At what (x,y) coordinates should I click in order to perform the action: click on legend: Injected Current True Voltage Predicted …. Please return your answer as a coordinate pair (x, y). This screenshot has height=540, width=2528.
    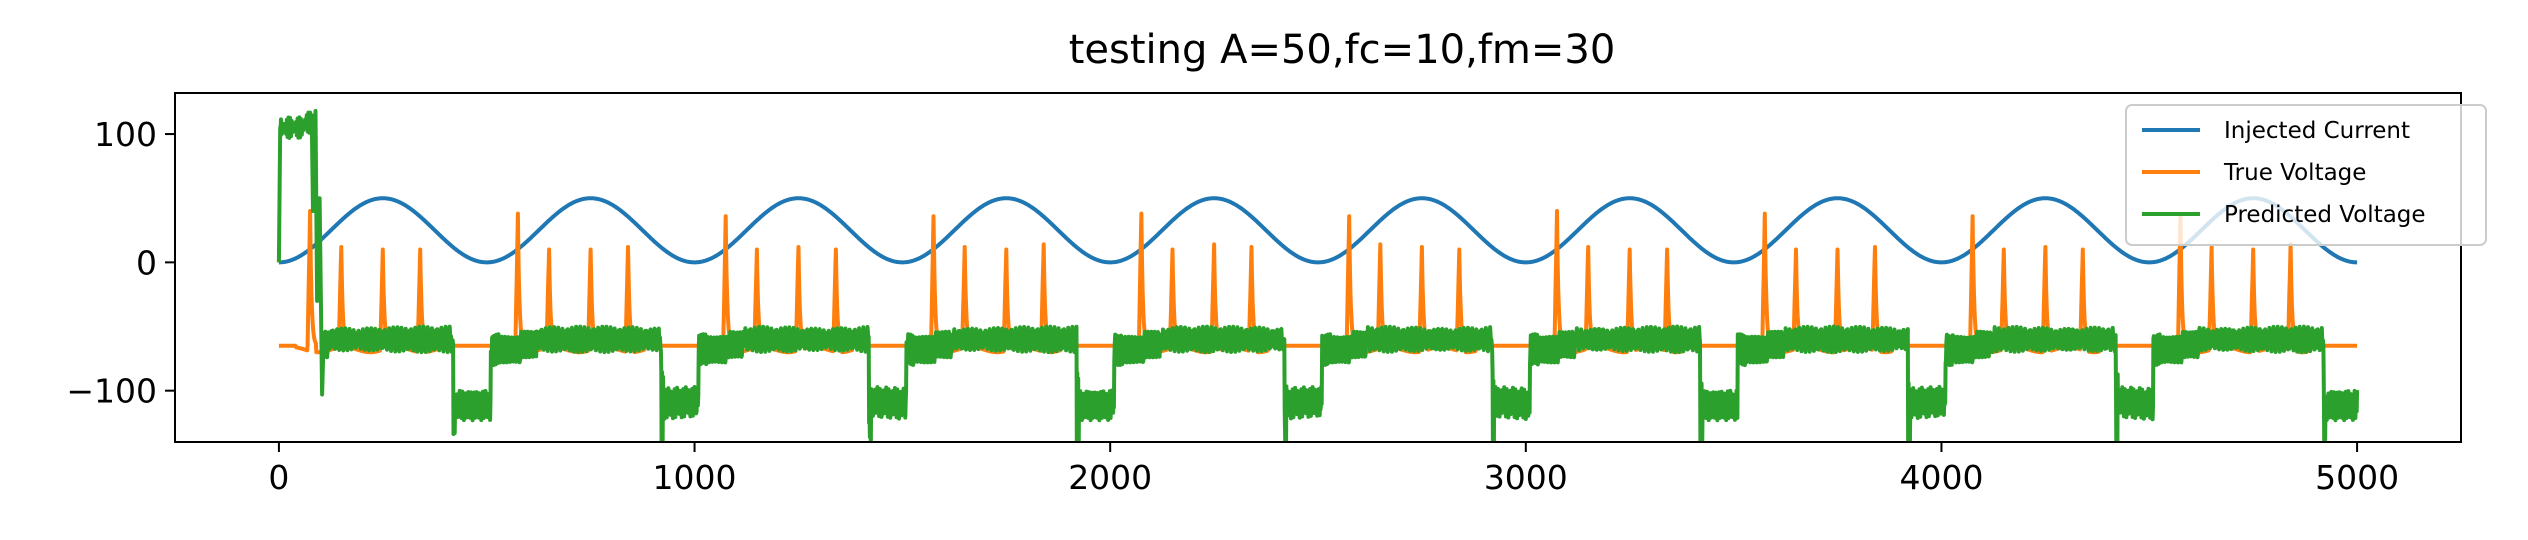
    Looking at the image, I should click on (2306, 175).